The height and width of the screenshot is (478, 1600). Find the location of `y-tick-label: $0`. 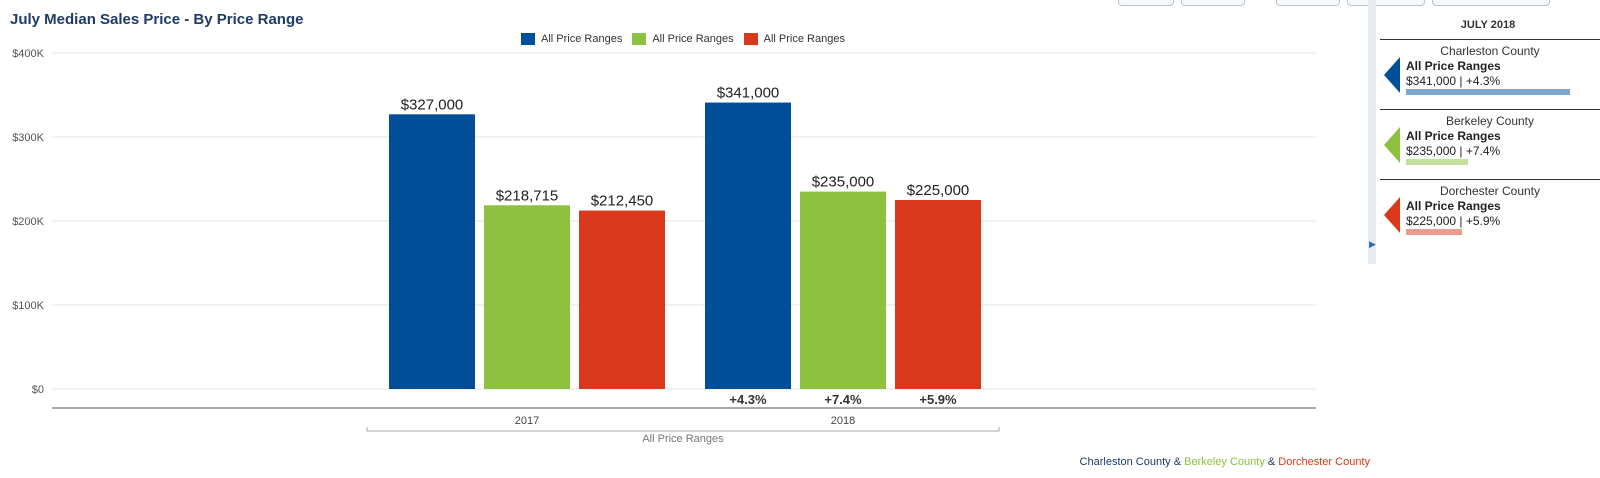

y-tick-label: $0 is located at coordinates (38, 390).